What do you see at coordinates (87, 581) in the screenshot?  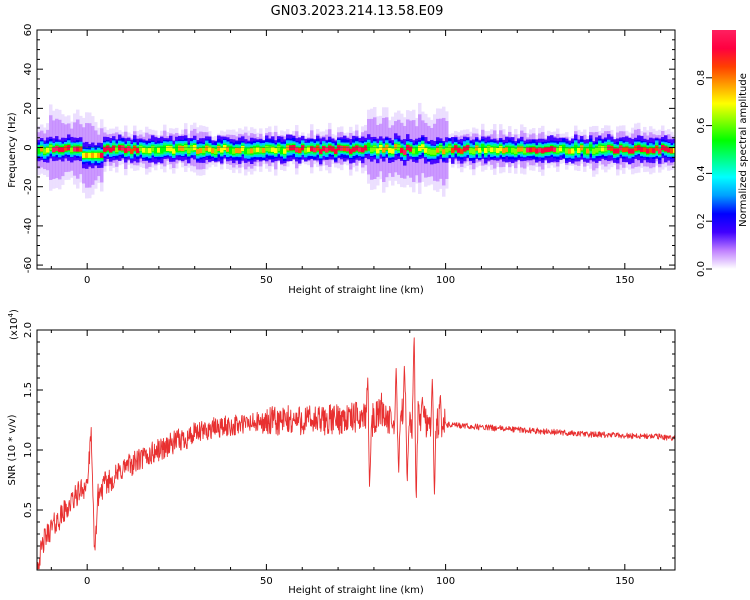 I see `snr-x-tick-label: 0` at bounding box center [87, 581].